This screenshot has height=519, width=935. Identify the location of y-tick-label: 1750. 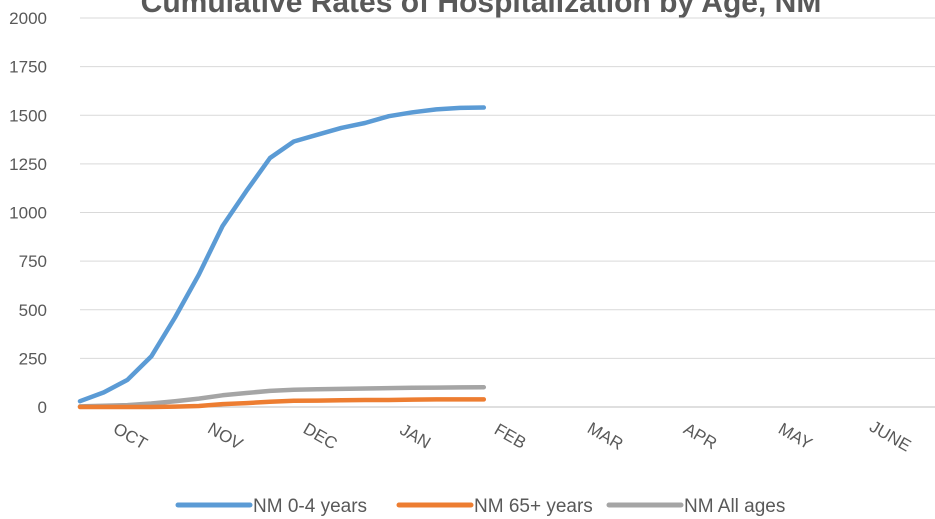
(28, 67).